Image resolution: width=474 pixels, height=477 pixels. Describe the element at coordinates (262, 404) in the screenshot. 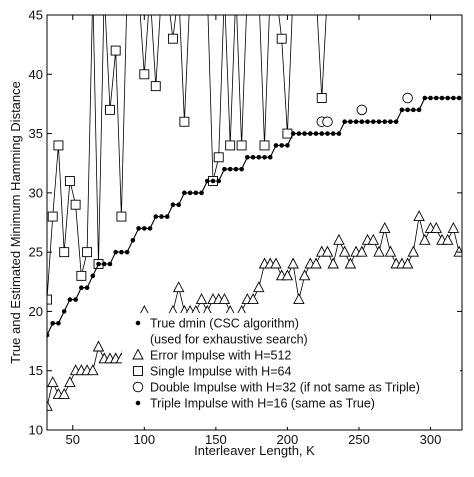

I see `legend-label: Triple Impulse with H=16 (same as True)` at that location.